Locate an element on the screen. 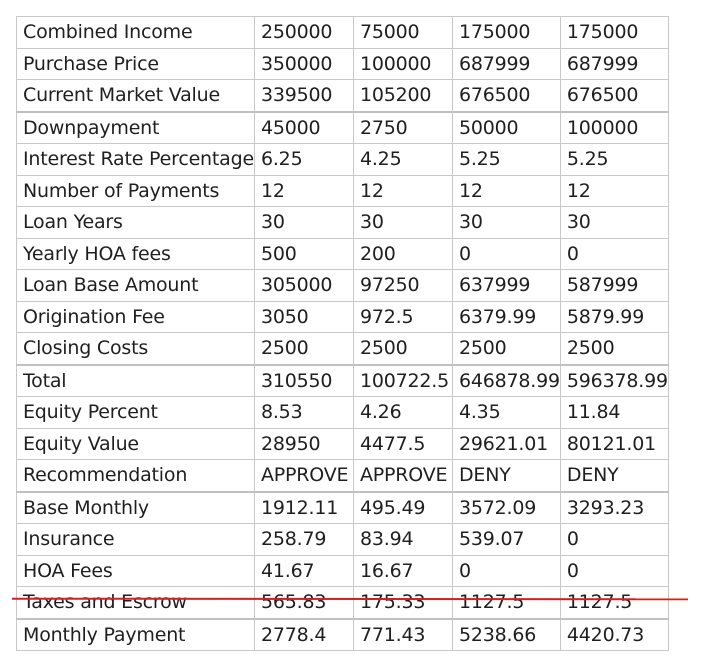 The image size is (702, 664). value-cell-col-2: 972.5 is located at coordinates (402, 316).